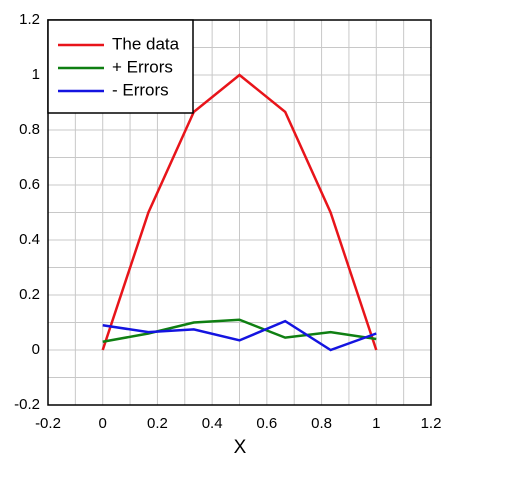  What do you see at coordinates (212, 423) in the screenshot?
I see `x-tick-label: 0.4` at bounding box center [212, 423].